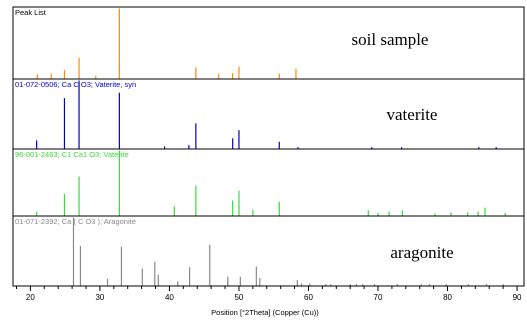  Describe the element at coordinates (308, 297) in the screenshot. I see `x-tick-label: 60` at that location.